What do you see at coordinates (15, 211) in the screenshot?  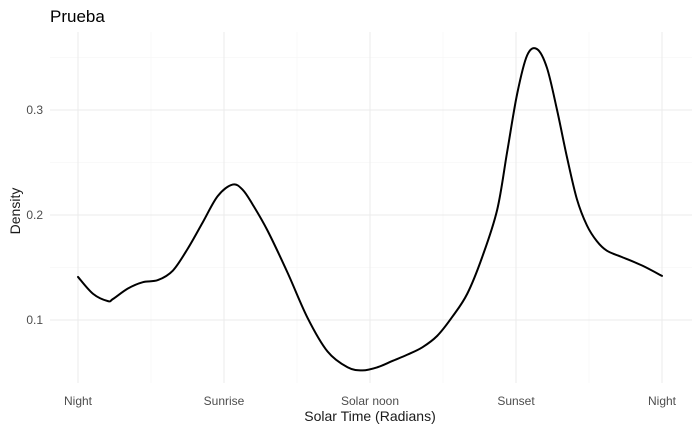 I see `y-axis-title: Density` at bounding box center [15, 211].